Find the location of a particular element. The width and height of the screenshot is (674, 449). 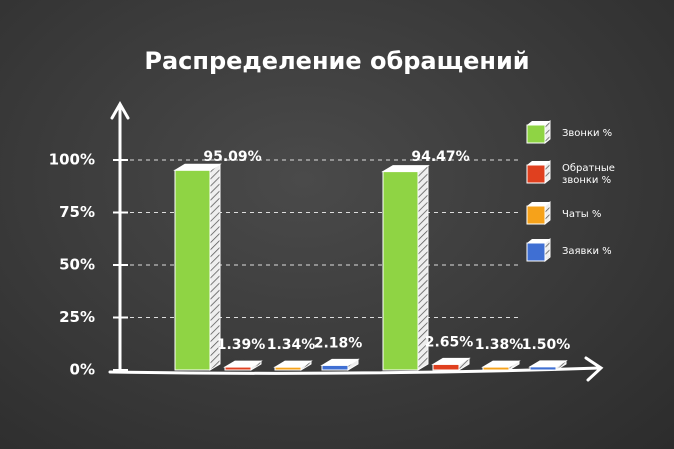

legend-label: Обратные звонки % is located at coordinates (588, 174).